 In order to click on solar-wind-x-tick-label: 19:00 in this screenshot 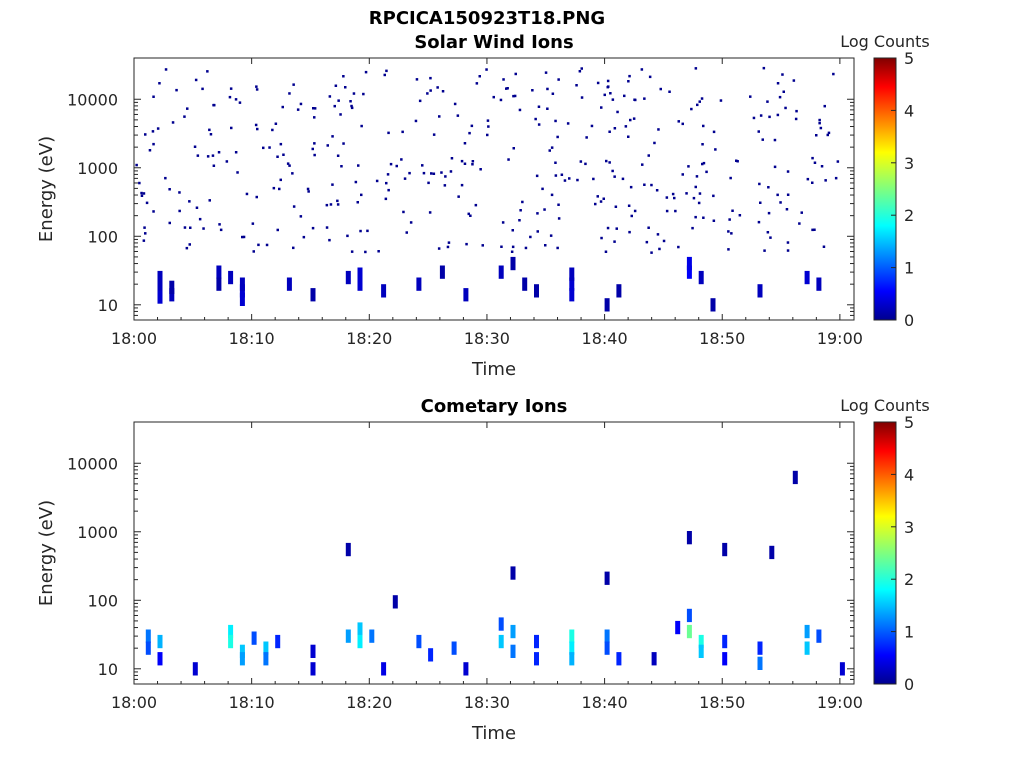, I will do `click(840, 338)`.